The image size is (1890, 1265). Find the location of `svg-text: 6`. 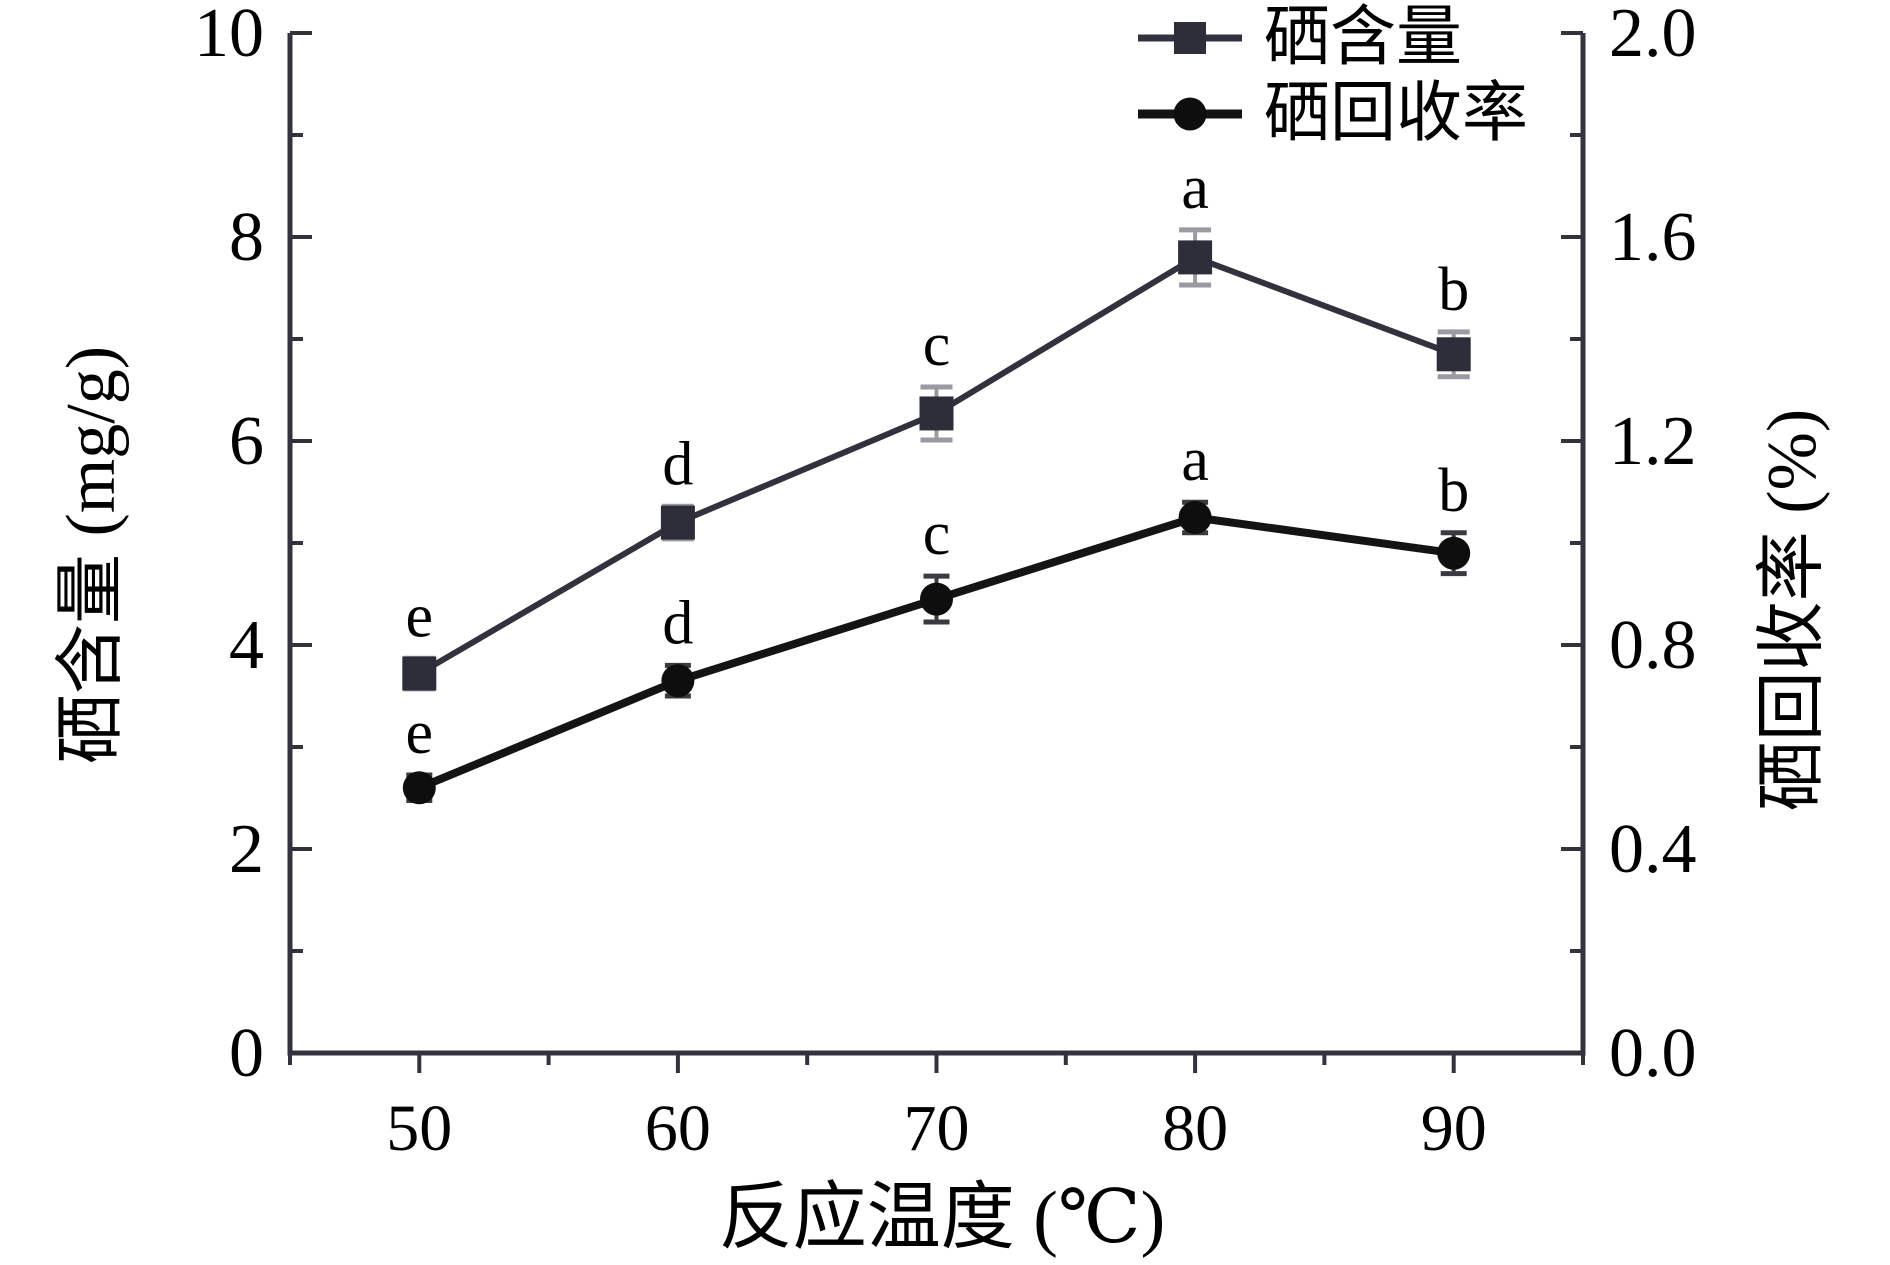

svg-text: 6 is located at coordinates (246, 441).